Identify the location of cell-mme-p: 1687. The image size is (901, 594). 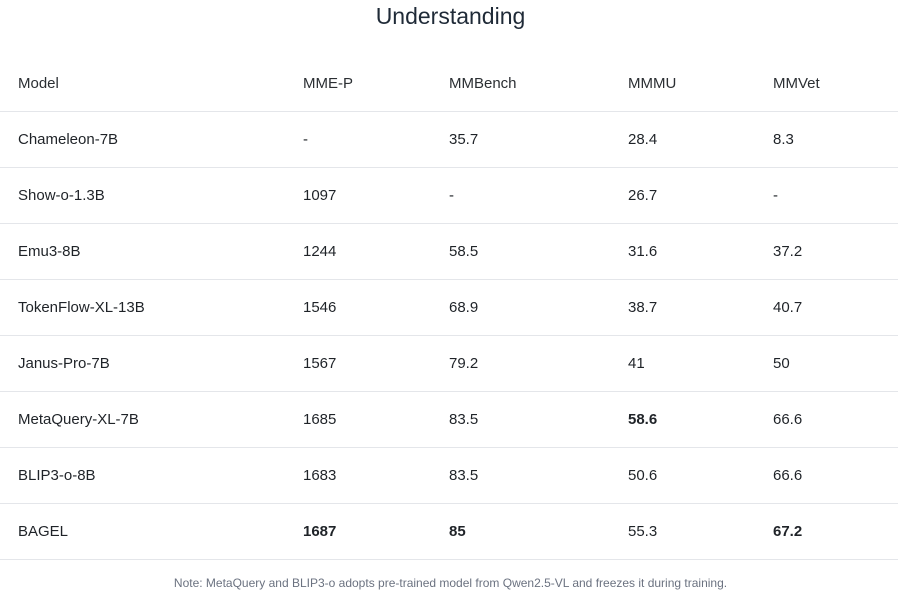
(376, 531).